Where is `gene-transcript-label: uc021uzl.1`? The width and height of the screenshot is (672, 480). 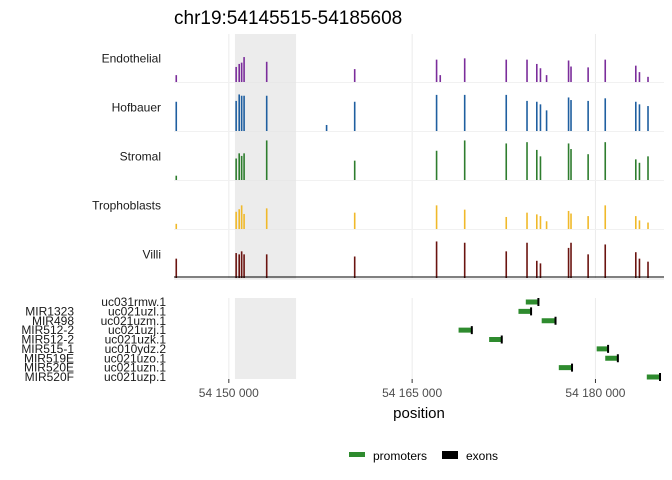 gene-transcript-label: uc021uzl.1 is located at coordinates (137, 311).